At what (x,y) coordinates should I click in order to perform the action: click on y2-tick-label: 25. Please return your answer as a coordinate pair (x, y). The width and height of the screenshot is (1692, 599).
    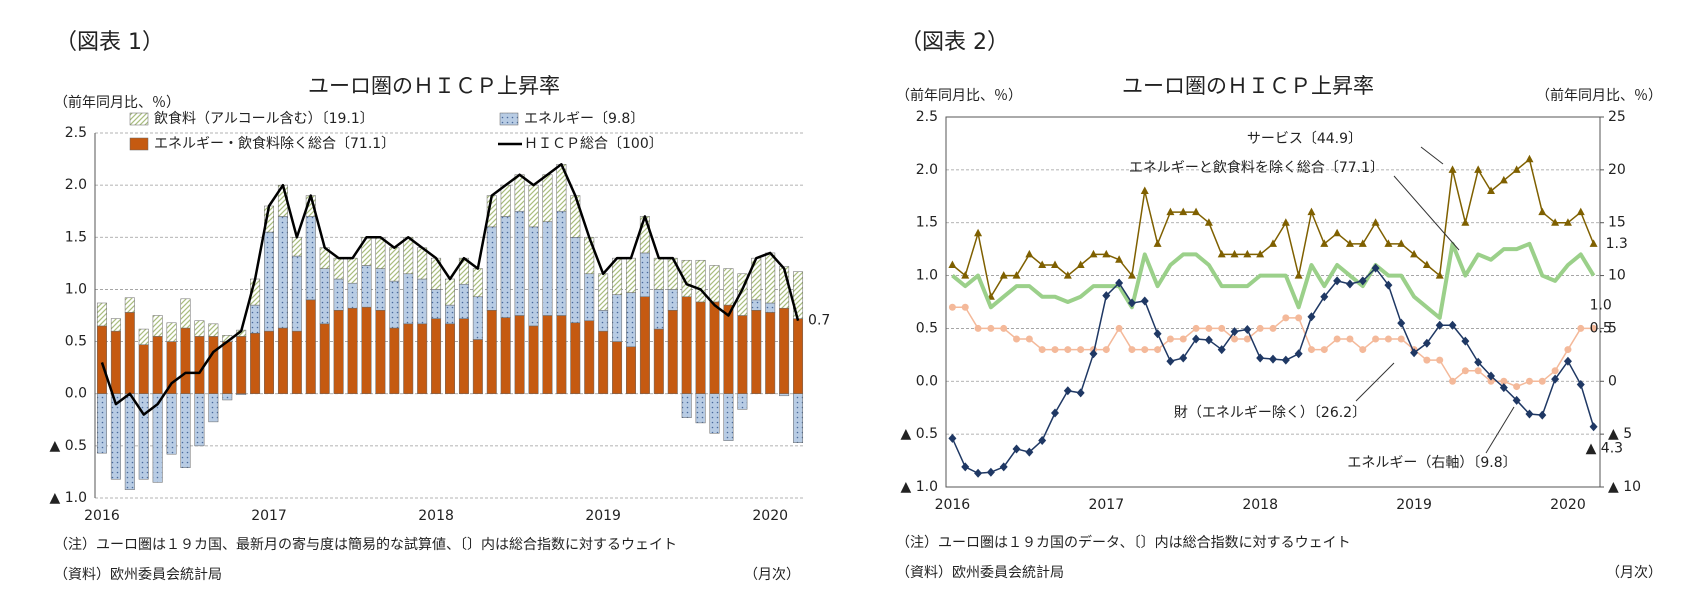
    Looking at the image, I should click on (1617, 117).